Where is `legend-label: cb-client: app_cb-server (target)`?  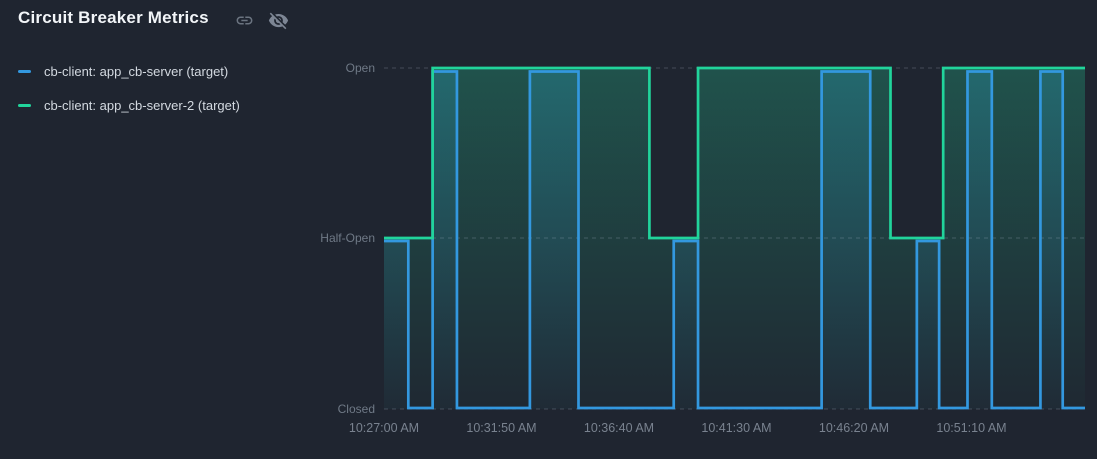 legend-label: cb-client: app_cb-server (target) is located at coordinates (136, 71).